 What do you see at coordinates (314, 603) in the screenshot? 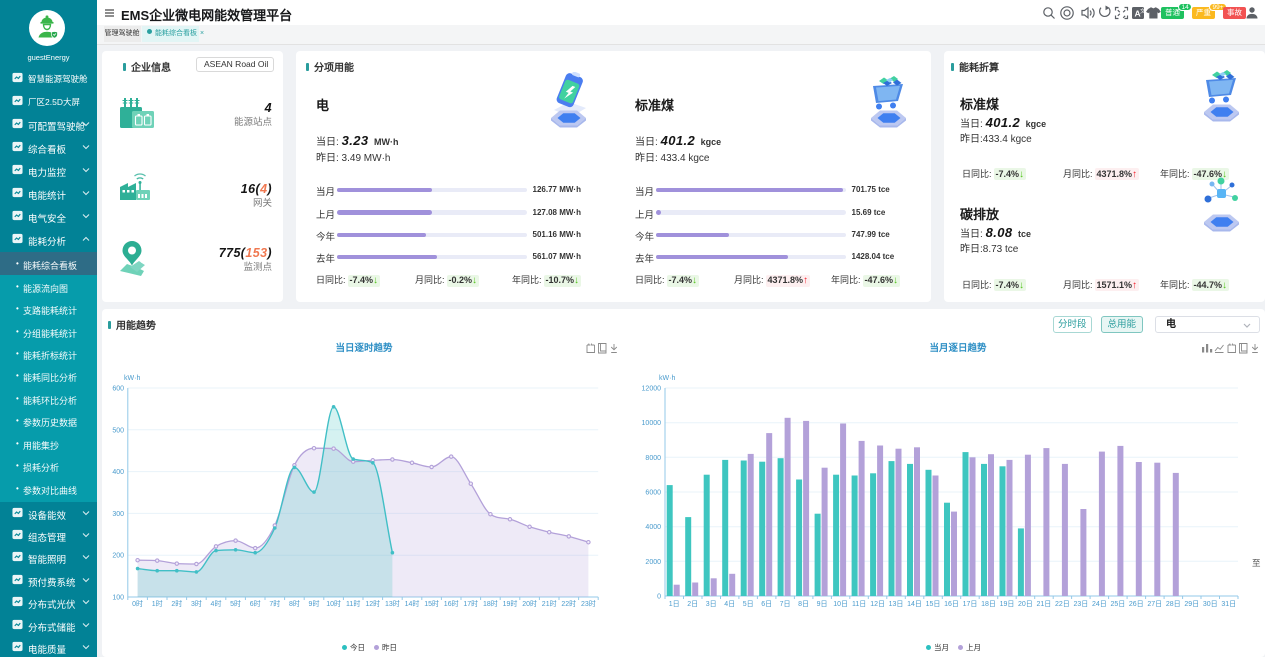
I see `svg-text: 9时` at bounding box center [314, 603].